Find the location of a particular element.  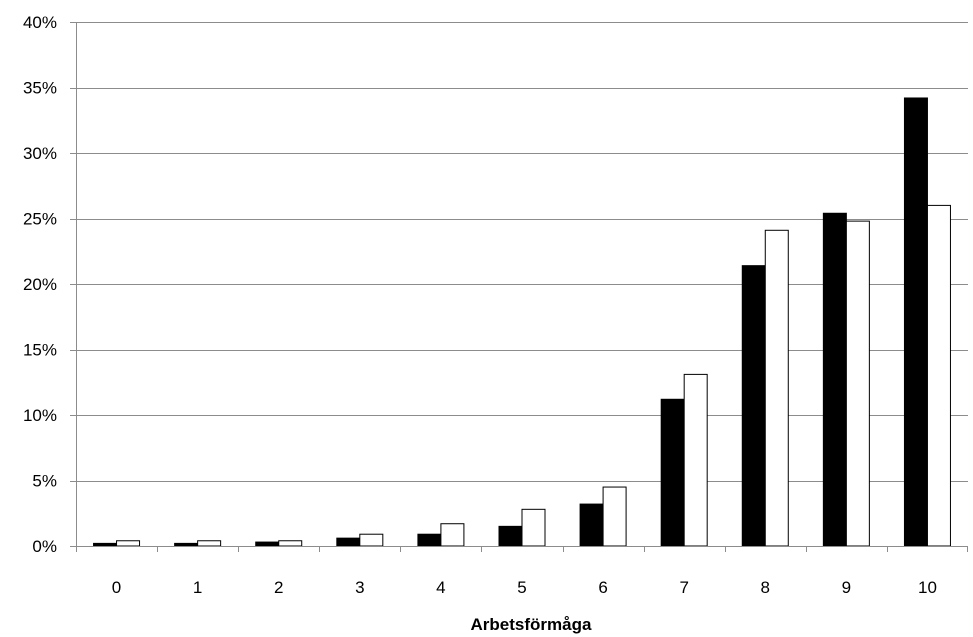

y-tick-label: 35% is located at coordinates (40, 88).